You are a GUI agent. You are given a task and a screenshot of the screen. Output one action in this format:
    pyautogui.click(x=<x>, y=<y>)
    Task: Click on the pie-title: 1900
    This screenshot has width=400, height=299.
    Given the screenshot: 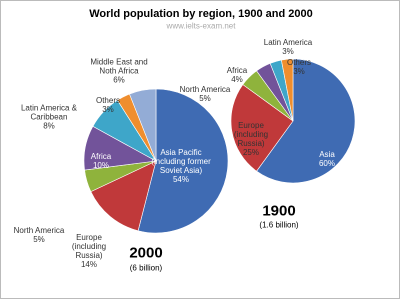 What is the action you would take?
    pyautogui.click(x=279, y=211)
    